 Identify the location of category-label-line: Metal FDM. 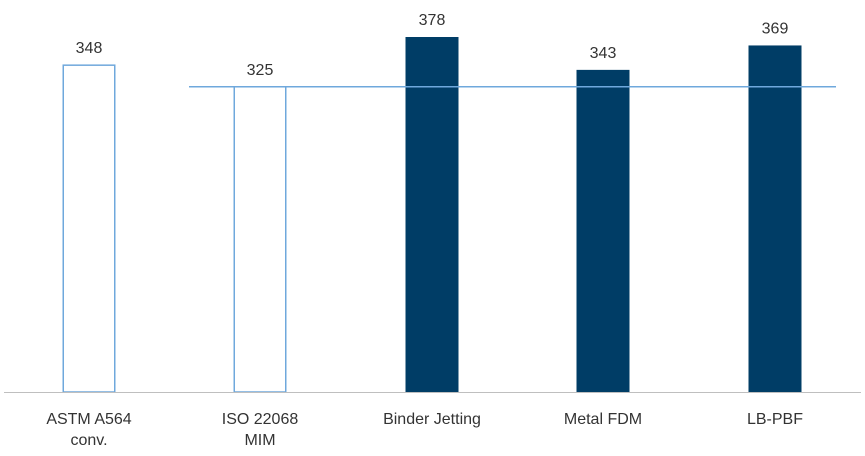
(603, 419).